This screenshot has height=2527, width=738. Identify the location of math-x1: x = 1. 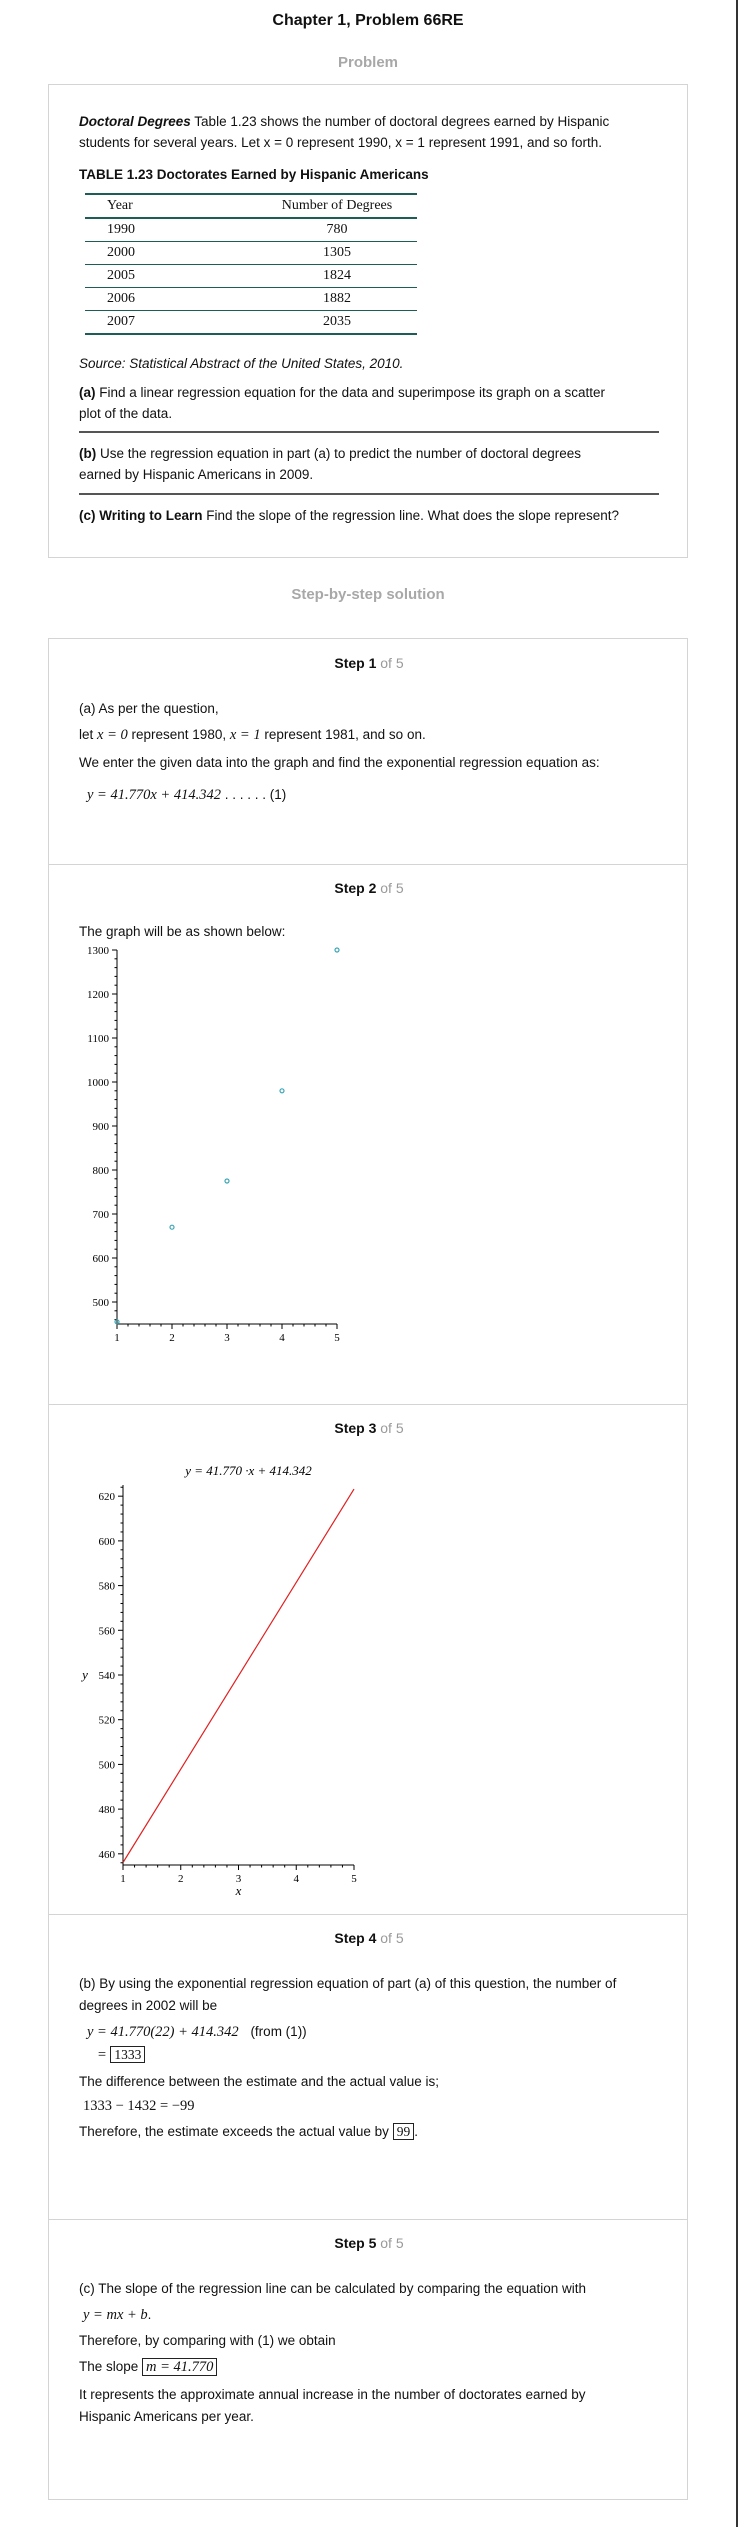
(245, 735).